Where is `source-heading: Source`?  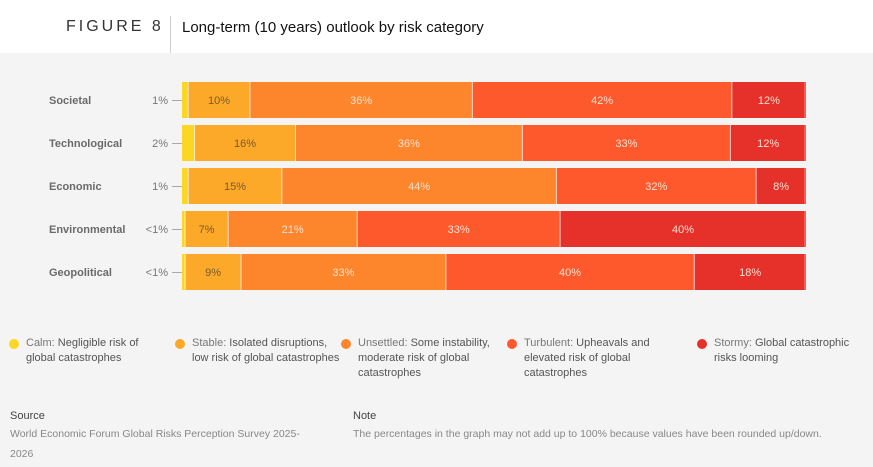
source-heading: Source is located at coordinates (27, 416).